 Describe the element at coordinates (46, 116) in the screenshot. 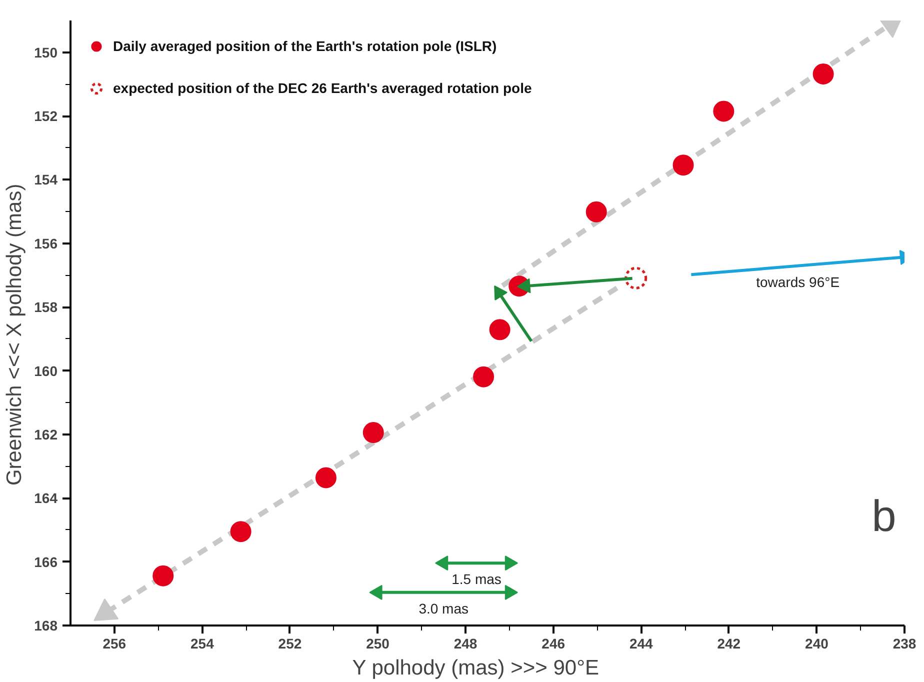

I see `y-tick-label: 152` at that location.